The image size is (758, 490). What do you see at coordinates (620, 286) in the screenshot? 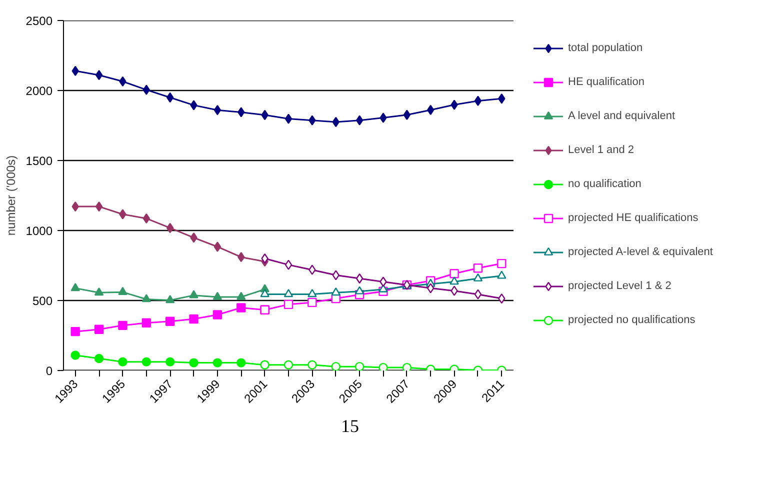
I see `legend-label: projected Level 1 & 2` at bounding box center [620, 286].